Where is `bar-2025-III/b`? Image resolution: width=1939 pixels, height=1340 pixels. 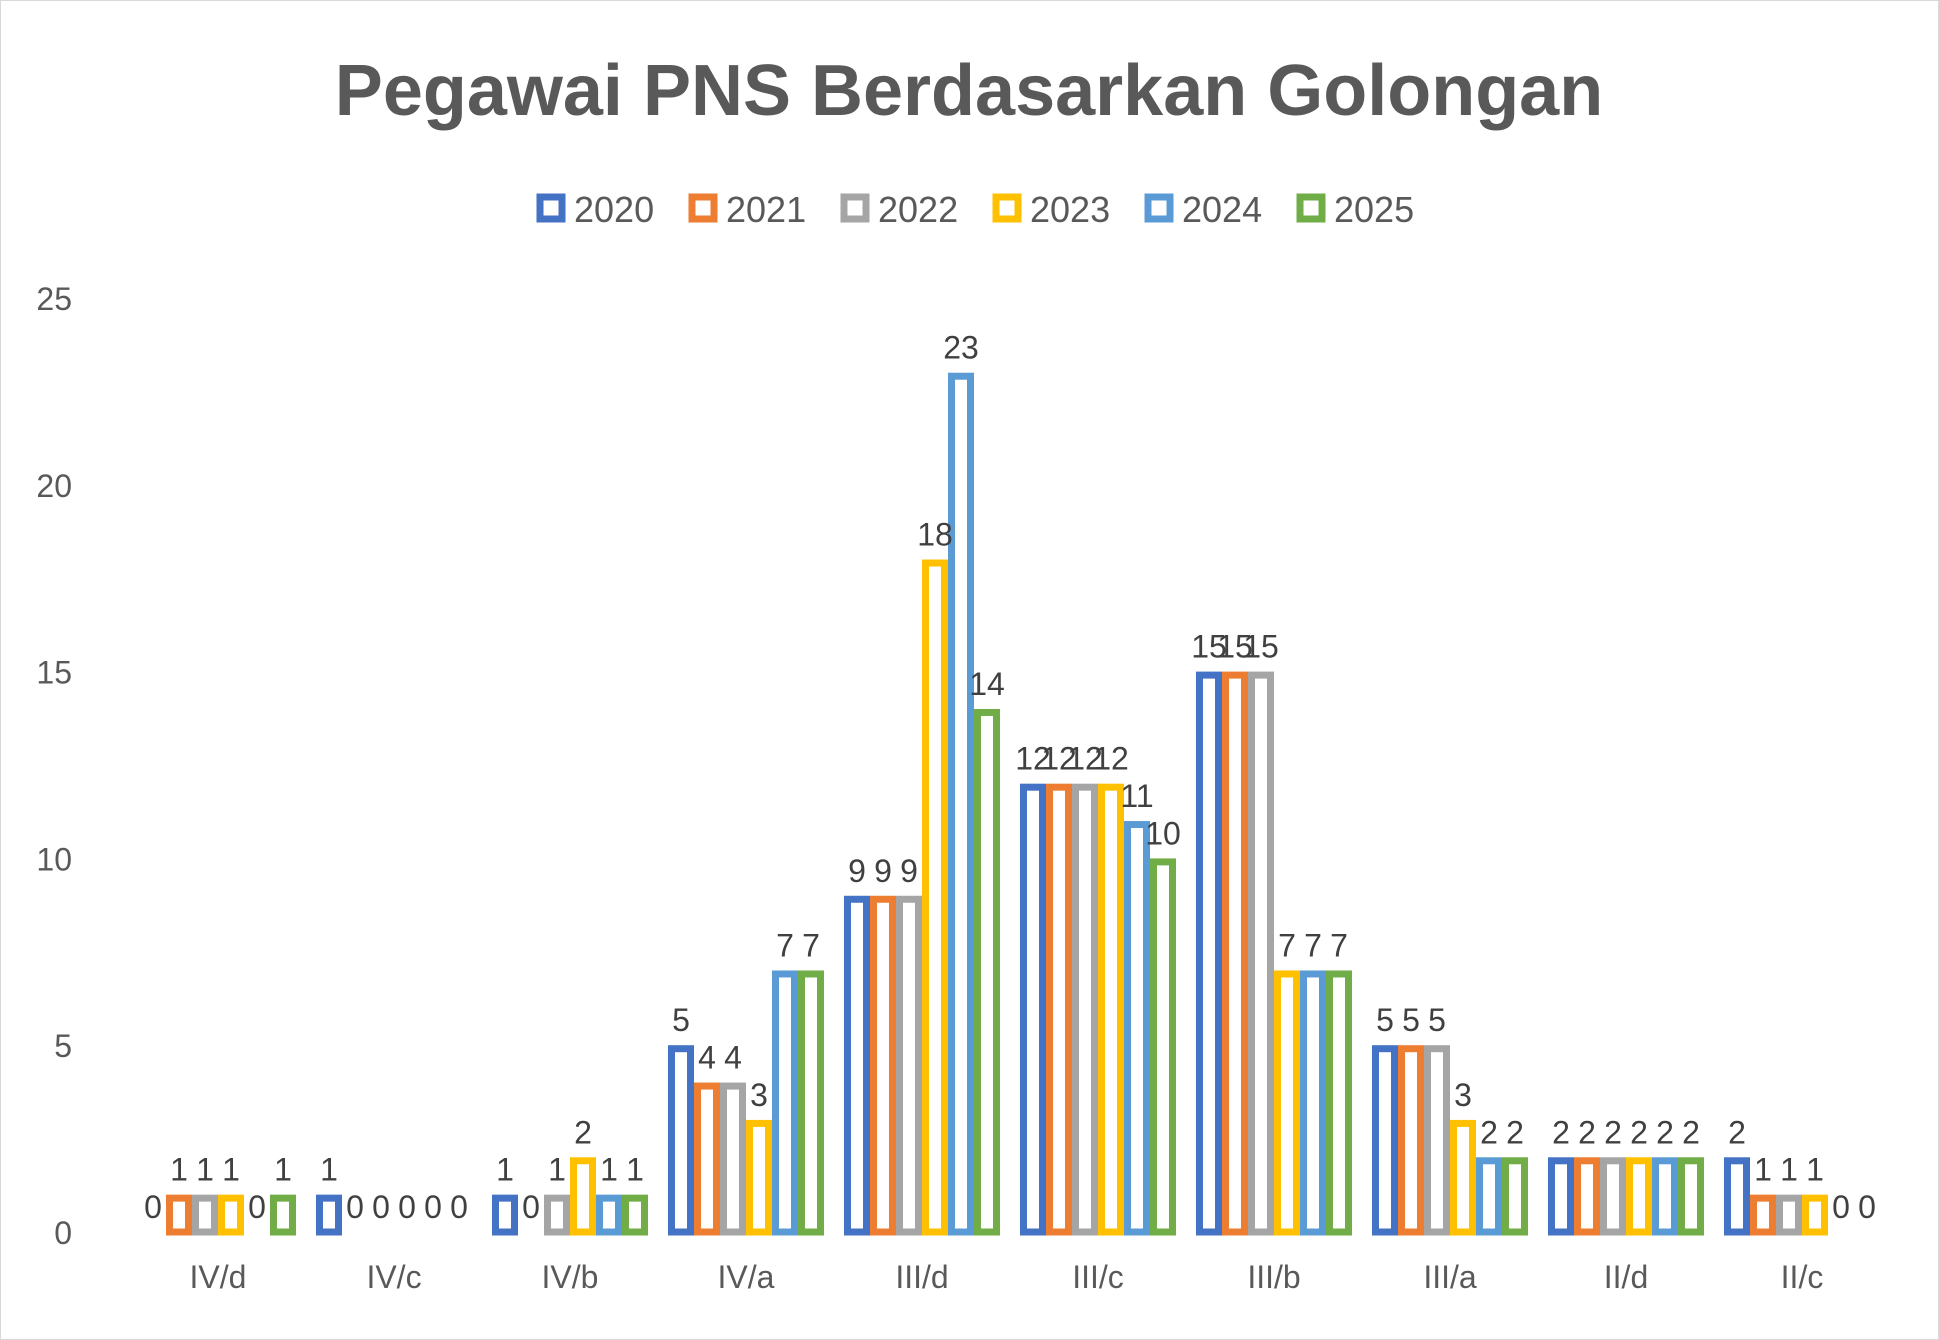 bar-2025-III/b is located at coordinates (1339, 1103).